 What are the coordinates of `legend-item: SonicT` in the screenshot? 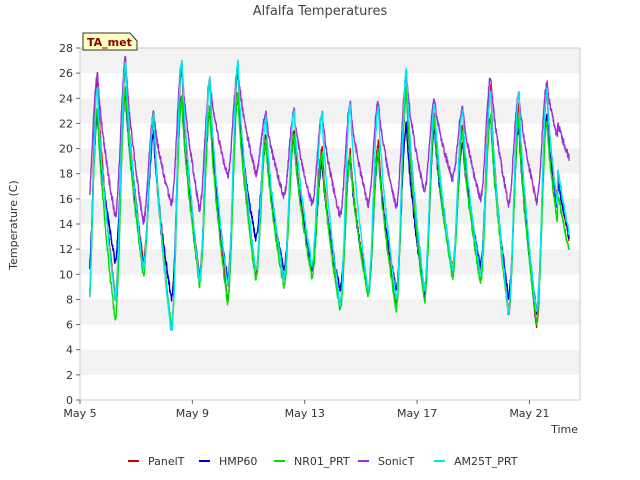 It's located at (386, 461).